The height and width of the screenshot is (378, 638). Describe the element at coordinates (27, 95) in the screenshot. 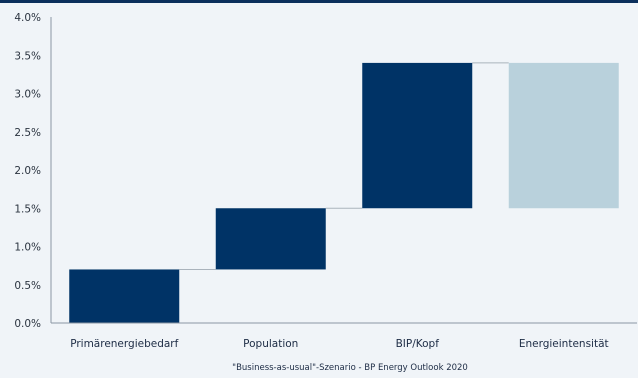

I see `y-tick-label: 3.0%` at that location.